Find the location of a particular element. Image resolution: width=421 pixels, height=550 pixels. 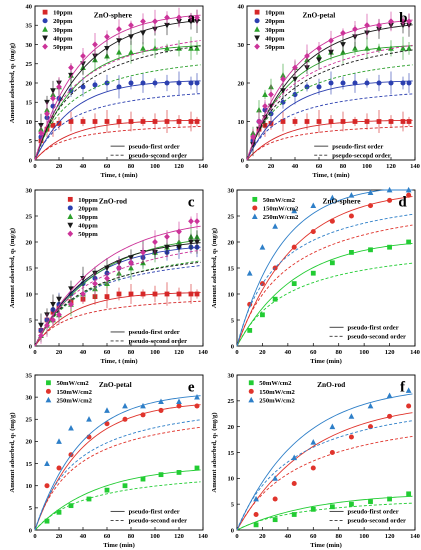

series-250mW/cm2 is located at coordinates (324, 459).